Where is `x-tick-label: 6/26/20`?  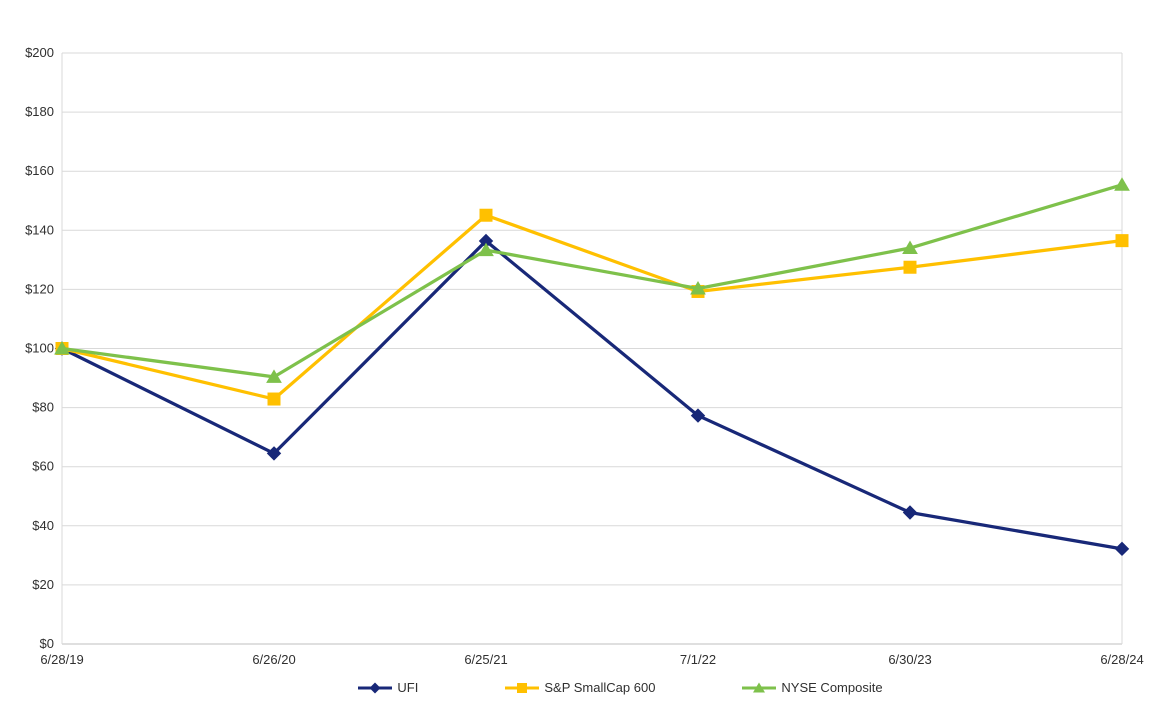
x-tick-label: 6/26/20 is located at coordinates (273, 659).